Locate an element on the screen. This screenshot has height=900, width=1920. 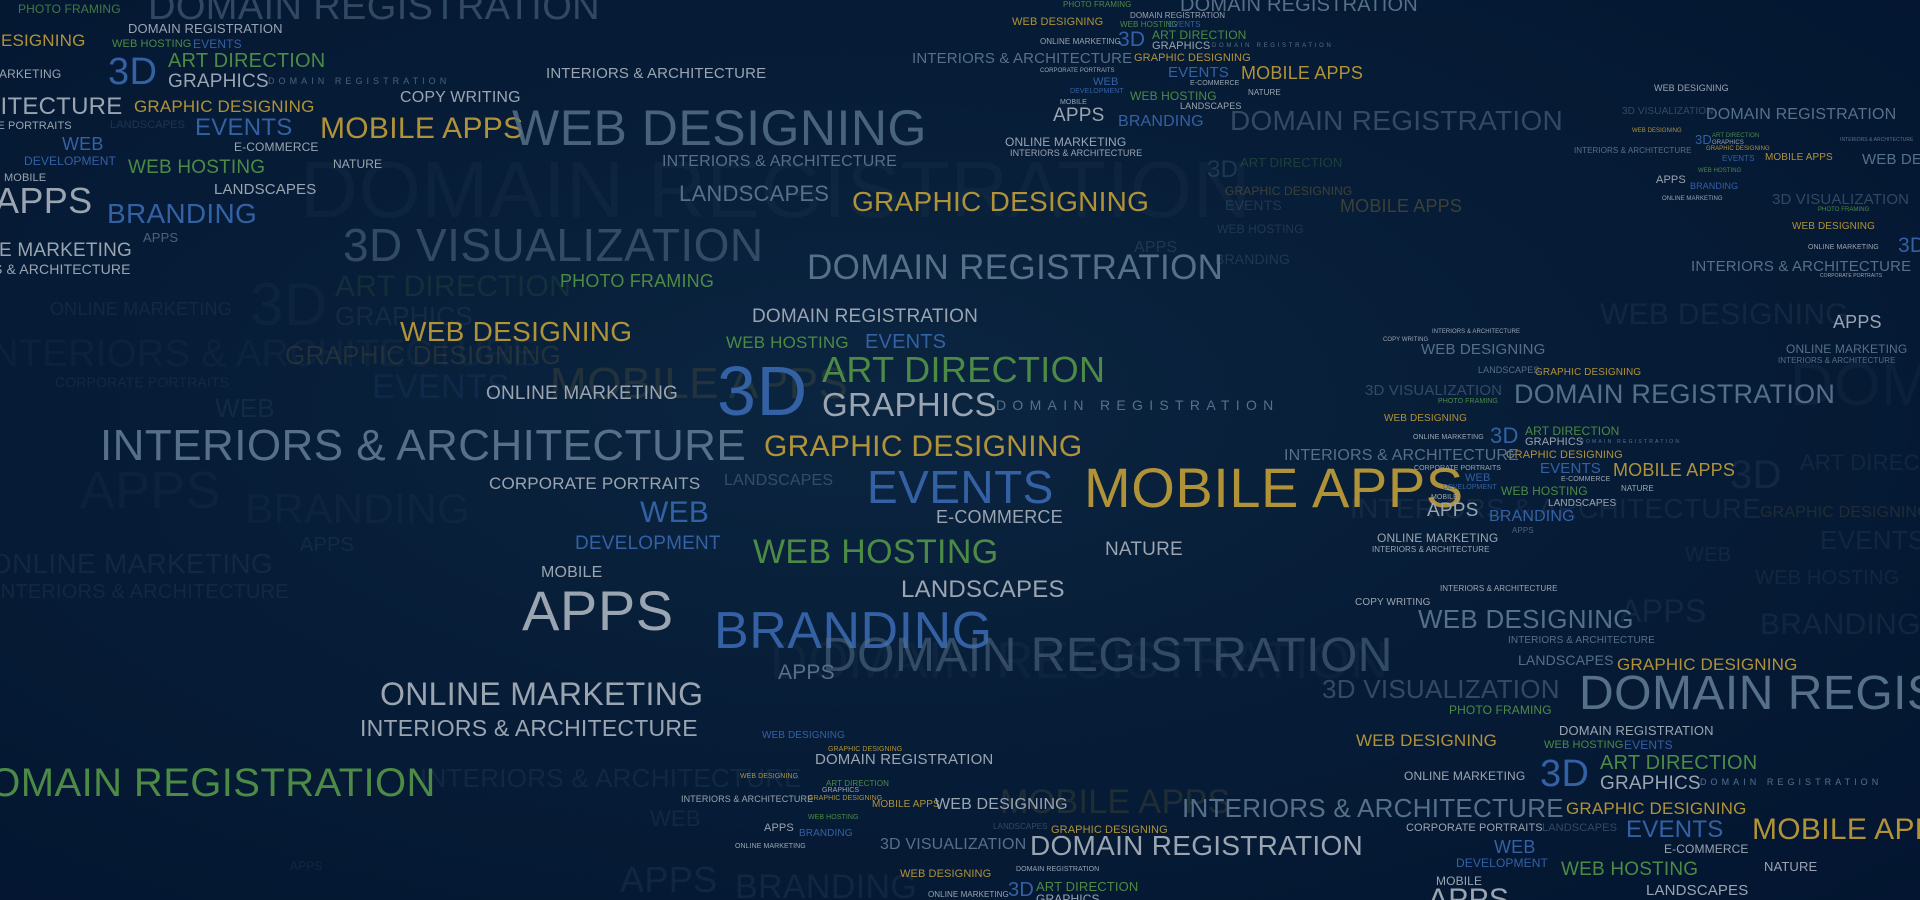
cloud-word: COPY WRITING is located at coordinates (460, 97).